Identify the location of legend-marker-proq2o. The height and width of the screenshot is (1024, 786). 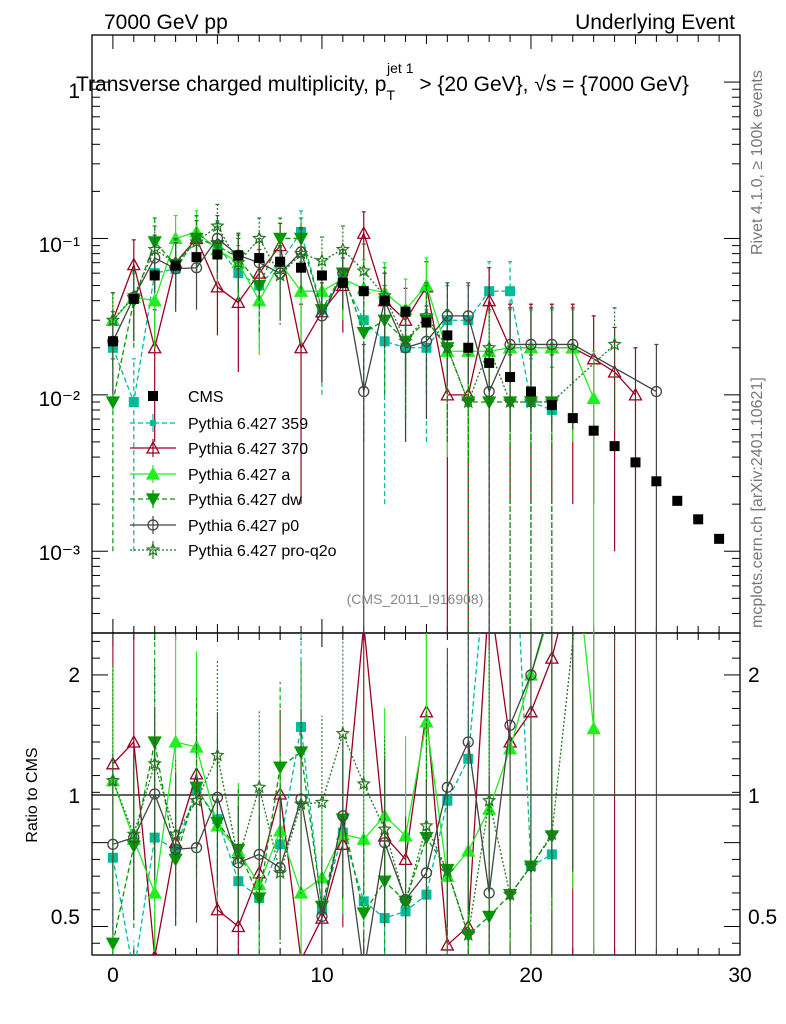
(153, 550).